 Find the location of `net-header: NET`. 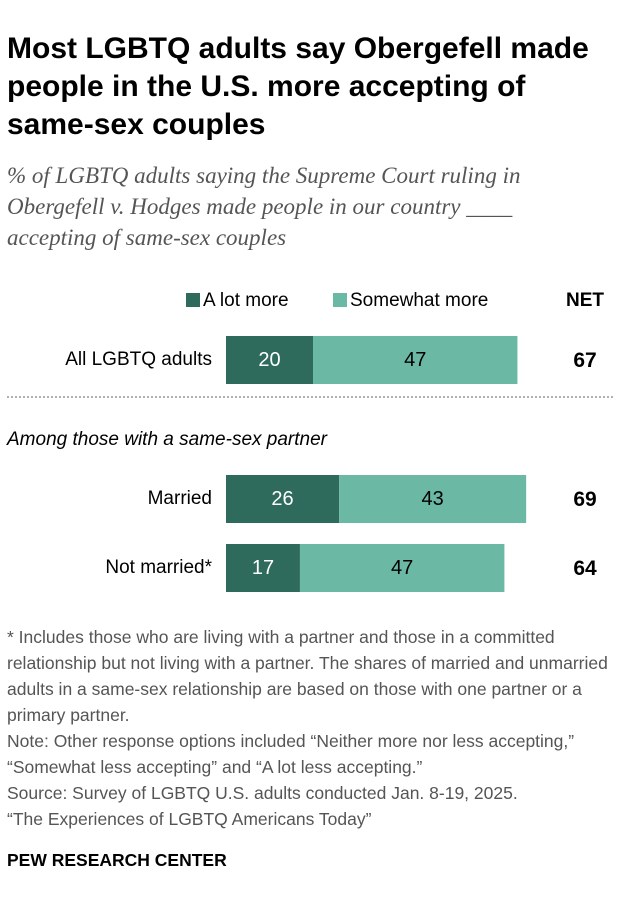

net-header: NET is located at coordinates (585, 300).